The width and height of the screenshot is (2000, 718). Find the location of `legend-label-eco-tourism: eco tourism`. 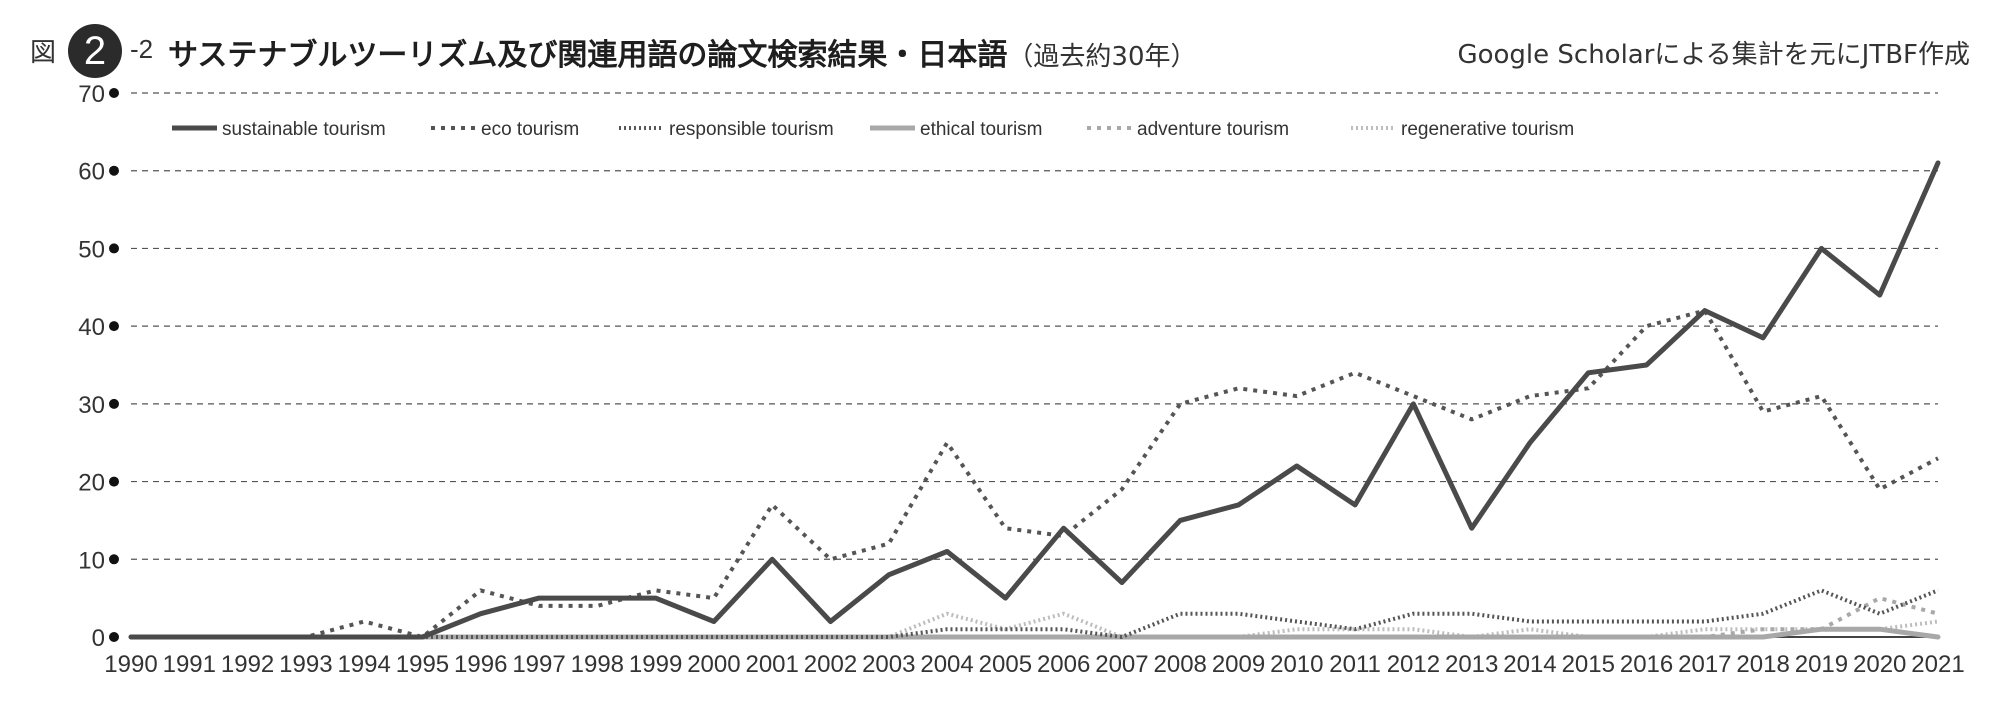

legend-label-eco-tourism: eco tourism is located at coordinates (530, 129).